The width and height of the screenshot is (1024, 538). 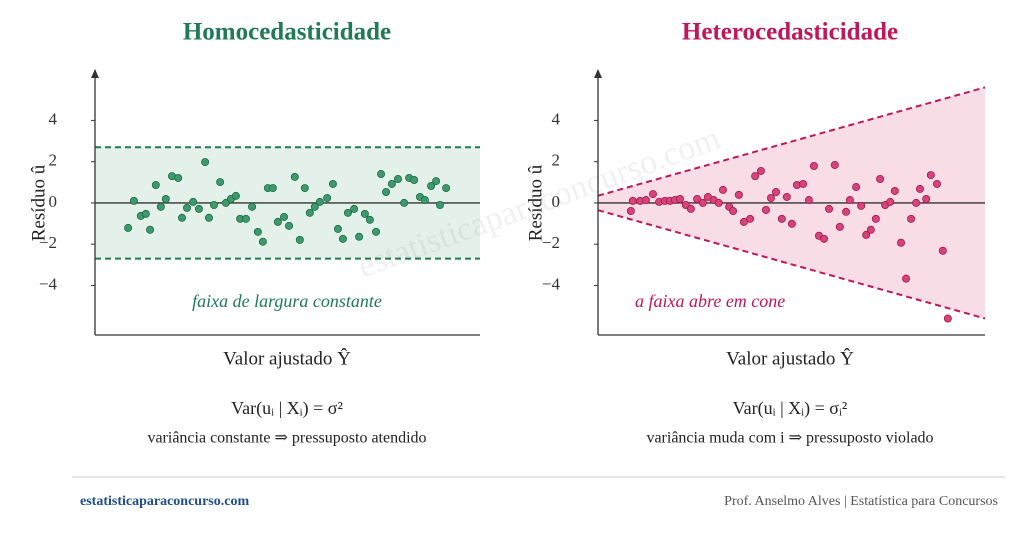 I want to click on annotation: a faixa abre em cone, so click(x=710, y=301).